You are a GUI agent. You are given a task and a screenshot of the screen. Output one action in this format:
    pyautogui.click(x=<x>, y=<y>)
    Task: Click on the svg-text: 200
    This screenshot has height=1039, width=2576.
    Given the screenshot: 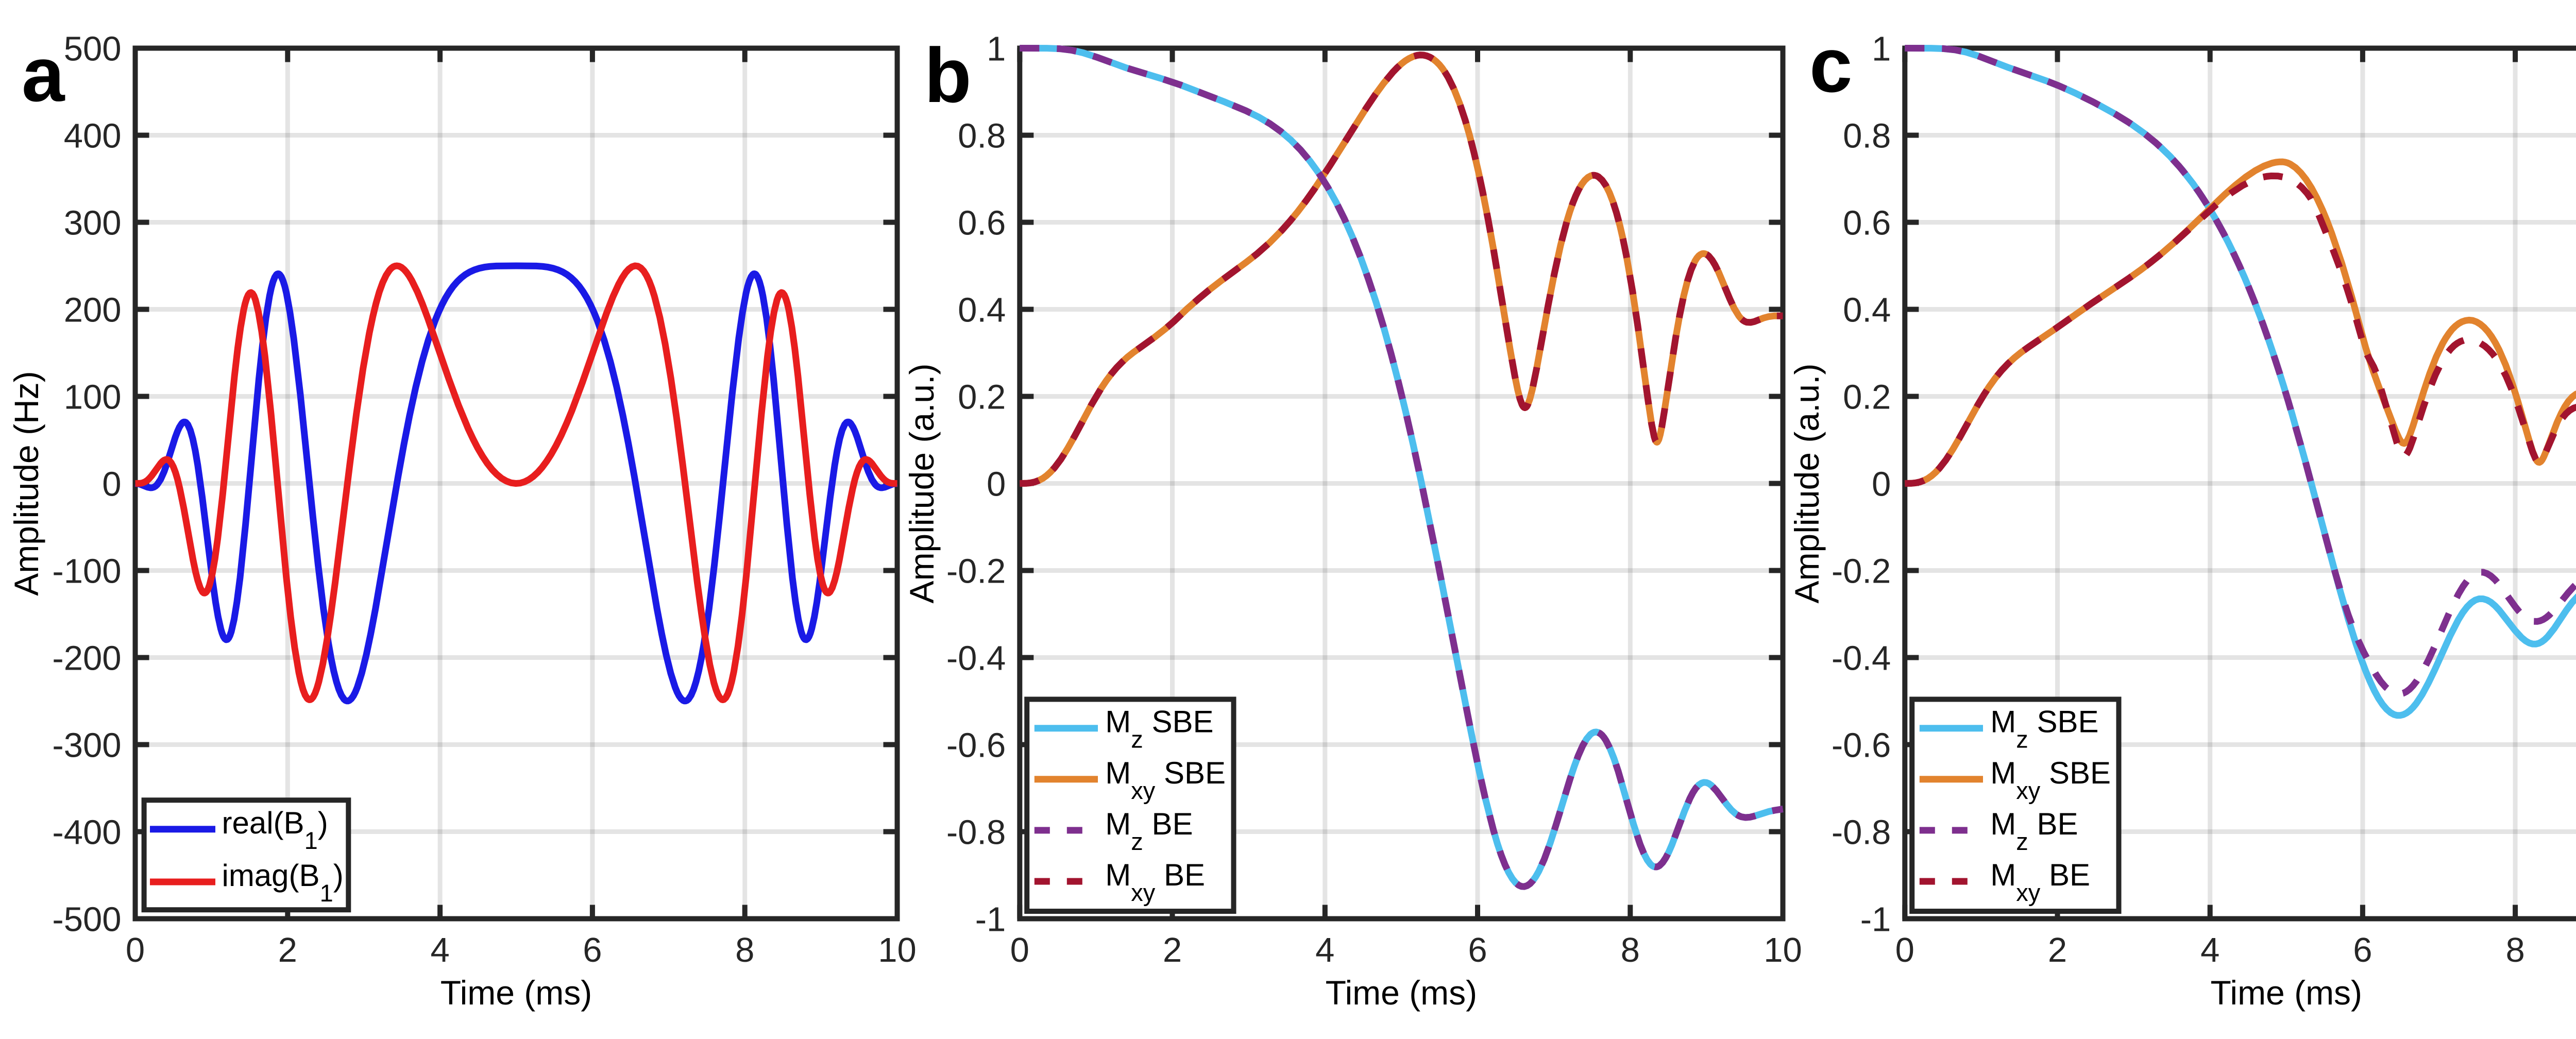 What is the action you would take?
    pyautogui.click(x=93, y=310)
    